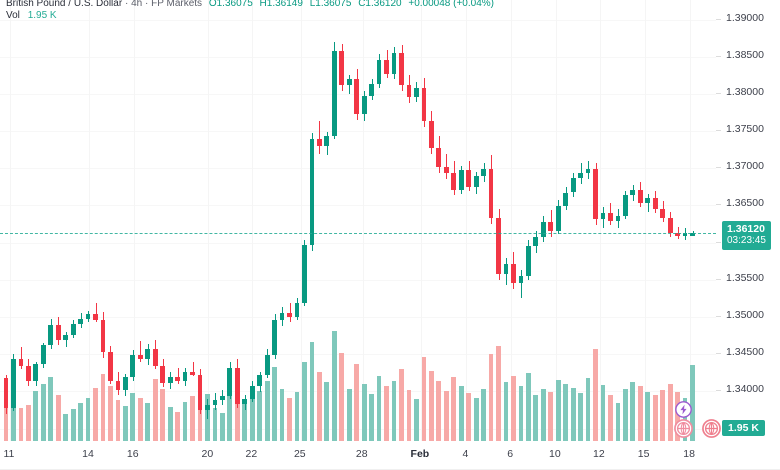  Describe the element at coordinates (689, 454) in the screenshot. I see `time-axis-label: 18` at that location.